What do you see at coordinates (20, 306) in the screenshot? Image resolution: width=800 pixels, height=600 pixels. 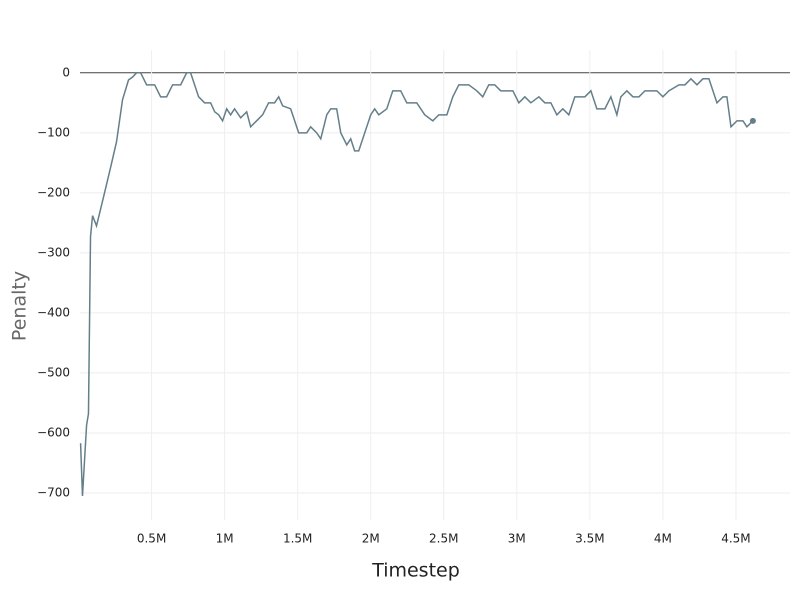 I see `y-axis-label: Penalty` at bounding box center [20, 306].